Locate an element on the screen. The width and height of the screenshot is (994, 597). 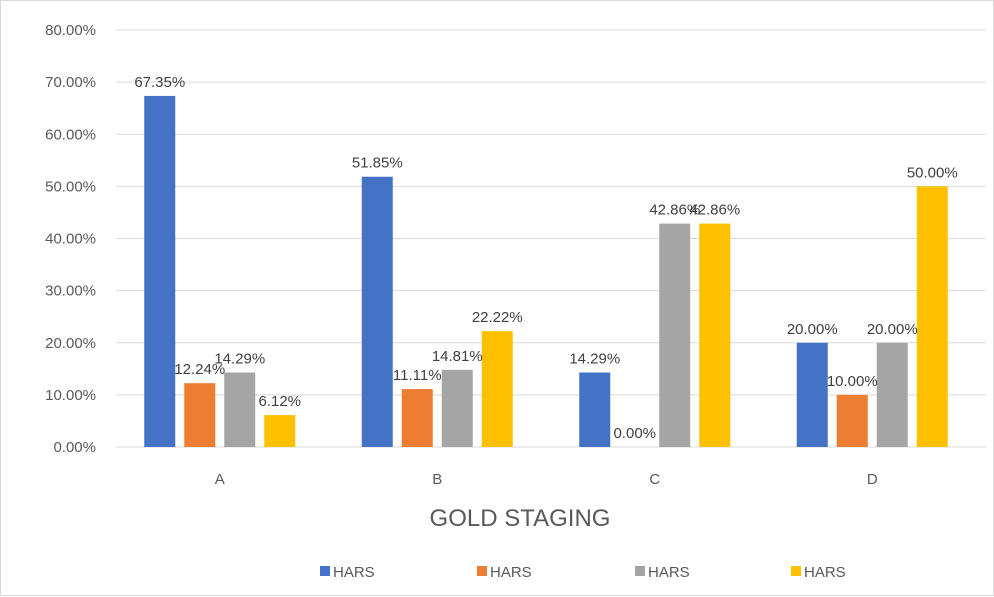
data-label: 6.12% is located at coordinates (279, 401).